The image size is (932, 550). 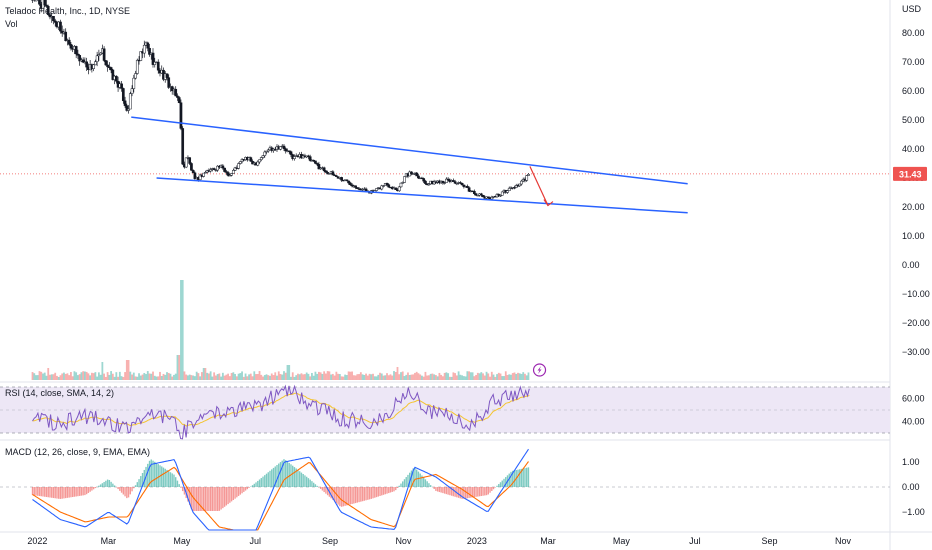 What do you see at coordinates (913, 207) in the screenshot?
I see `price-tick-label: 20.00` at bounding box center [913, 207].